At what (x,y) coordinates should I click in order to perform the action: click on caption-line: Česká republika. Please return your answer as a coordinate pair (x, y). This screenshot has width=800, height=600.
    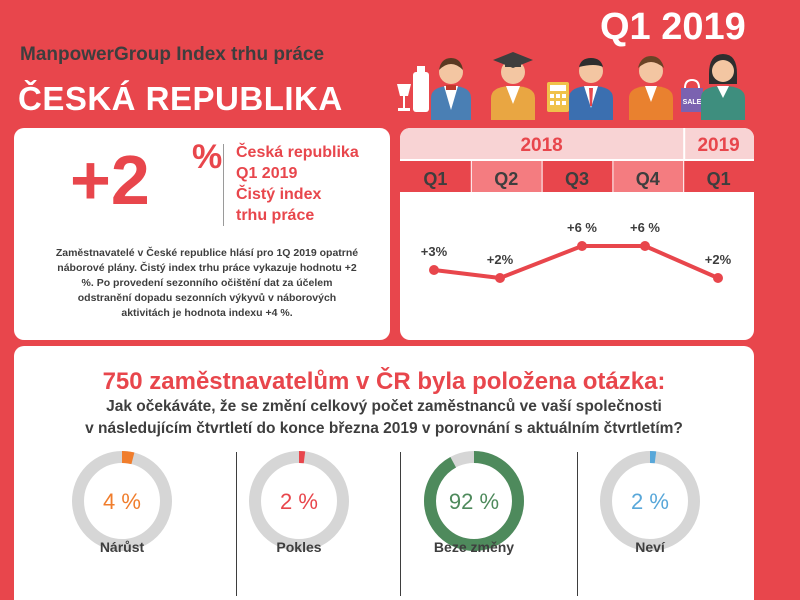
    Looking at the image, I should click on (297, 152).